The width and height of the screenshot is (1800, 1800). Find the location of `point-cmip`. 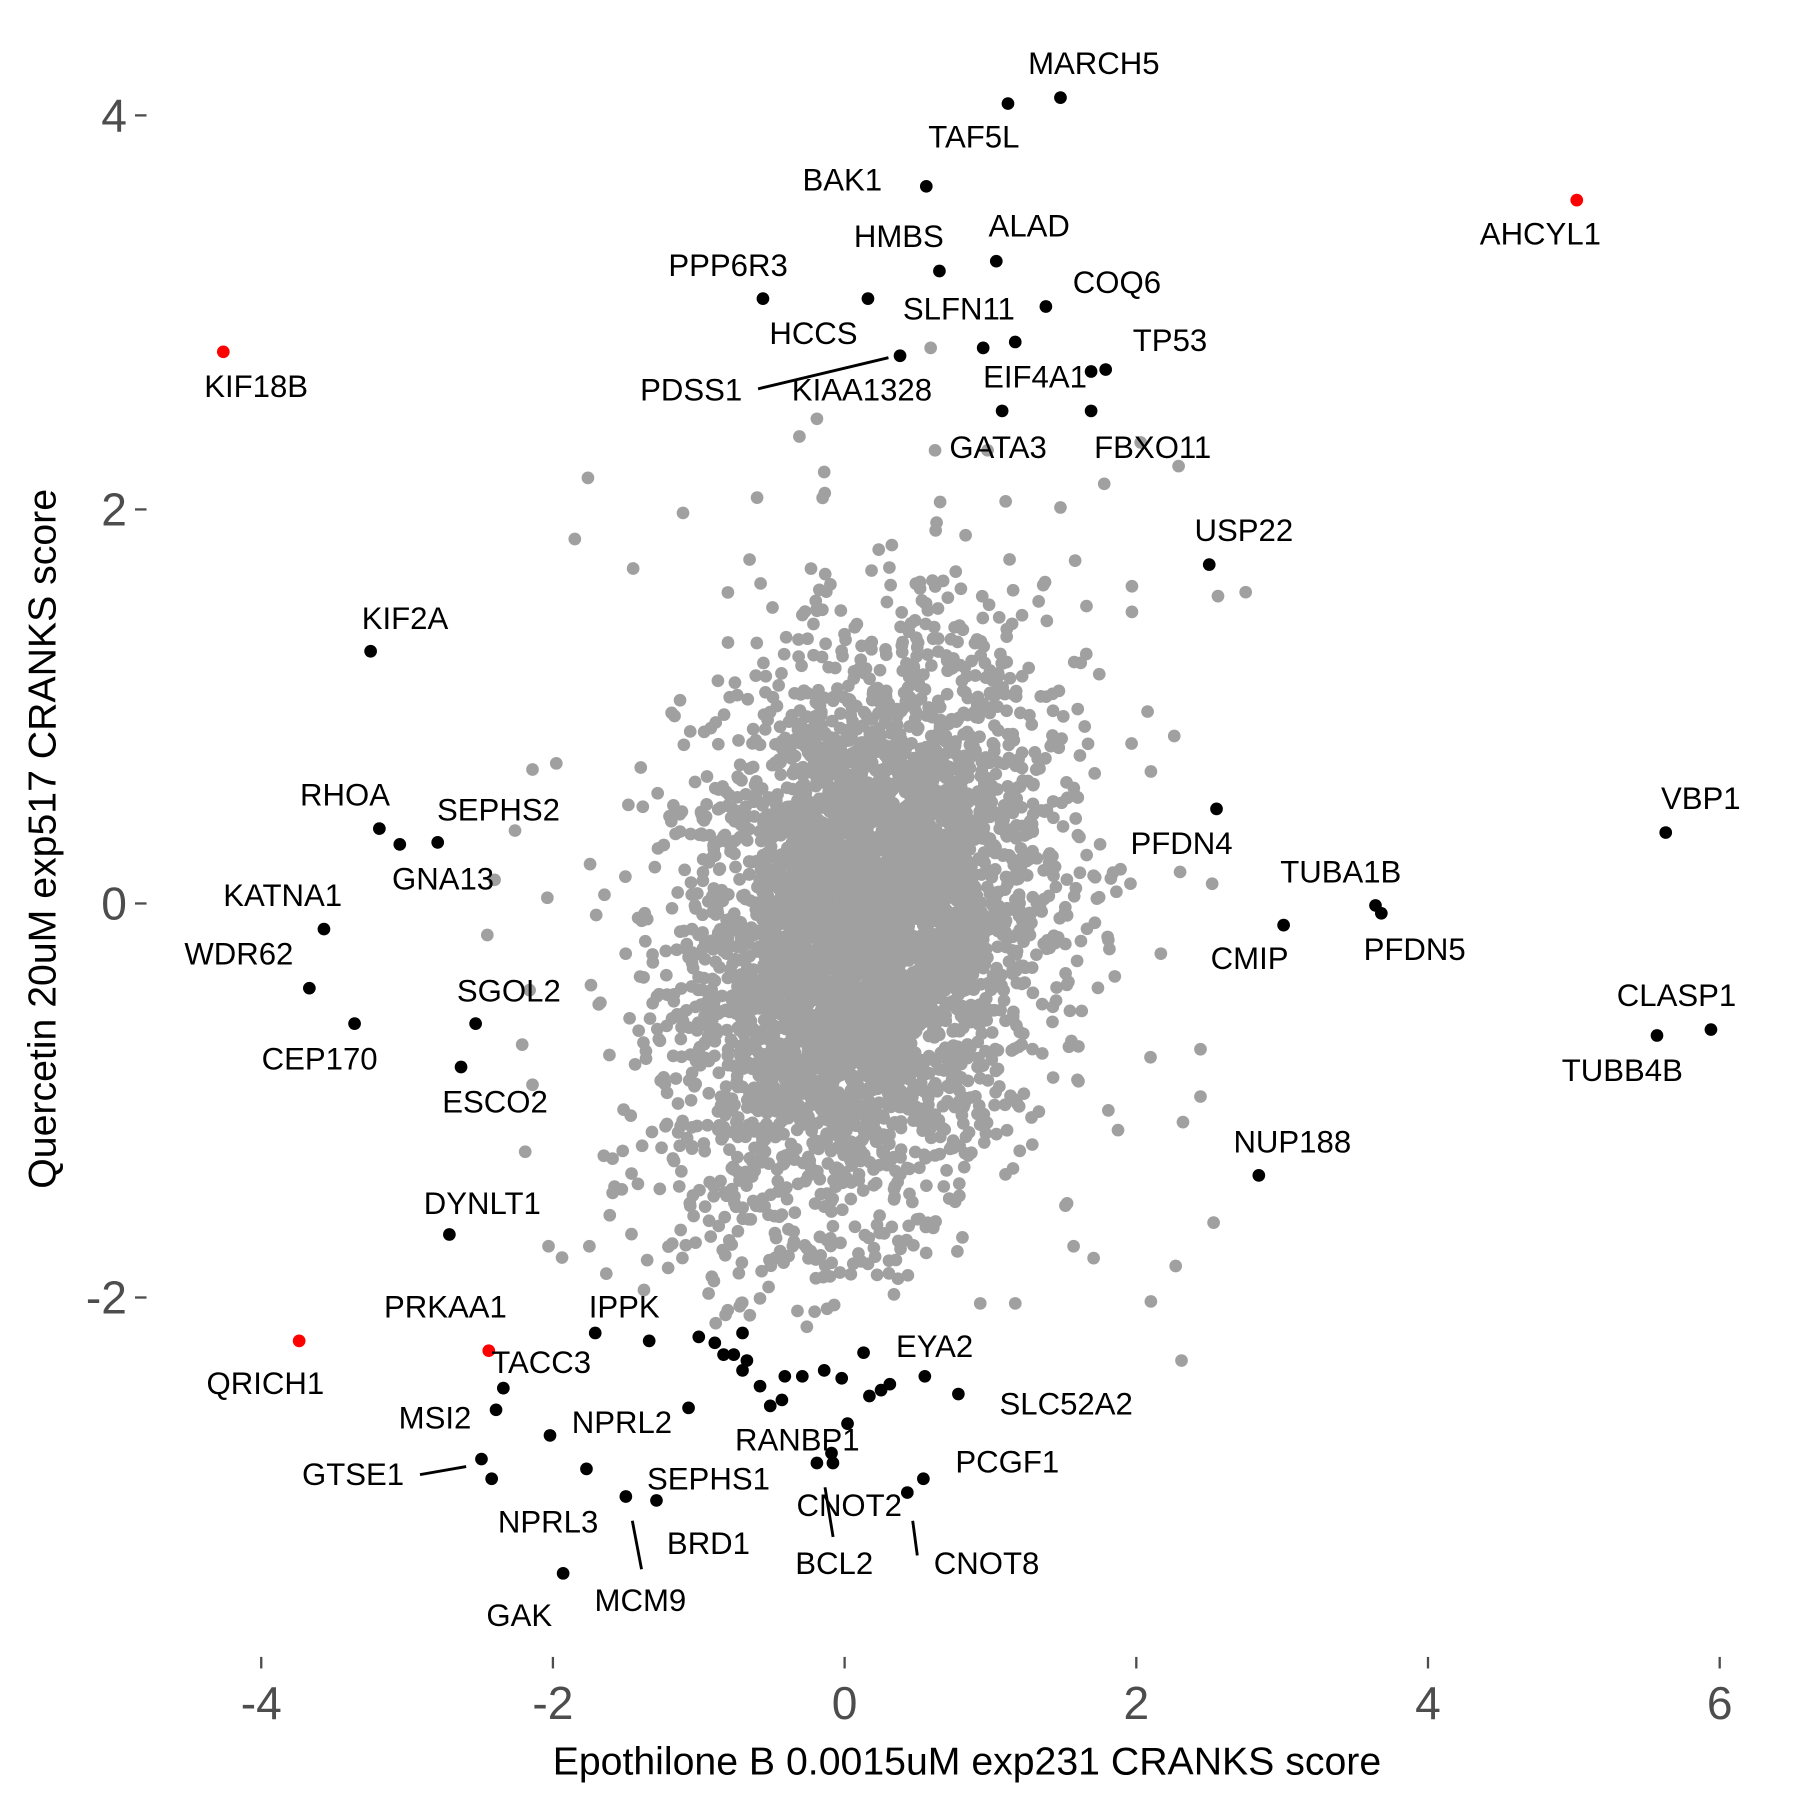

point-cmip is located at coordinates (1283, 925).